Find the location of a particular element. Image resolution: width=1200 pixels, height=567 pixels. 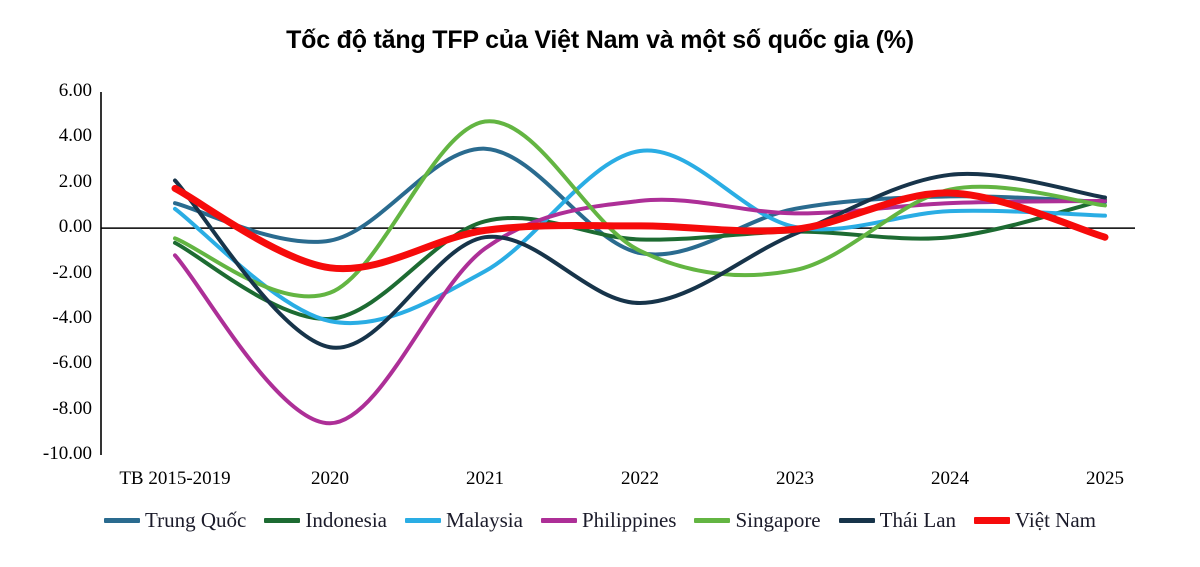

y-tick-label: -8.00 is located at coordinates (72, 408).